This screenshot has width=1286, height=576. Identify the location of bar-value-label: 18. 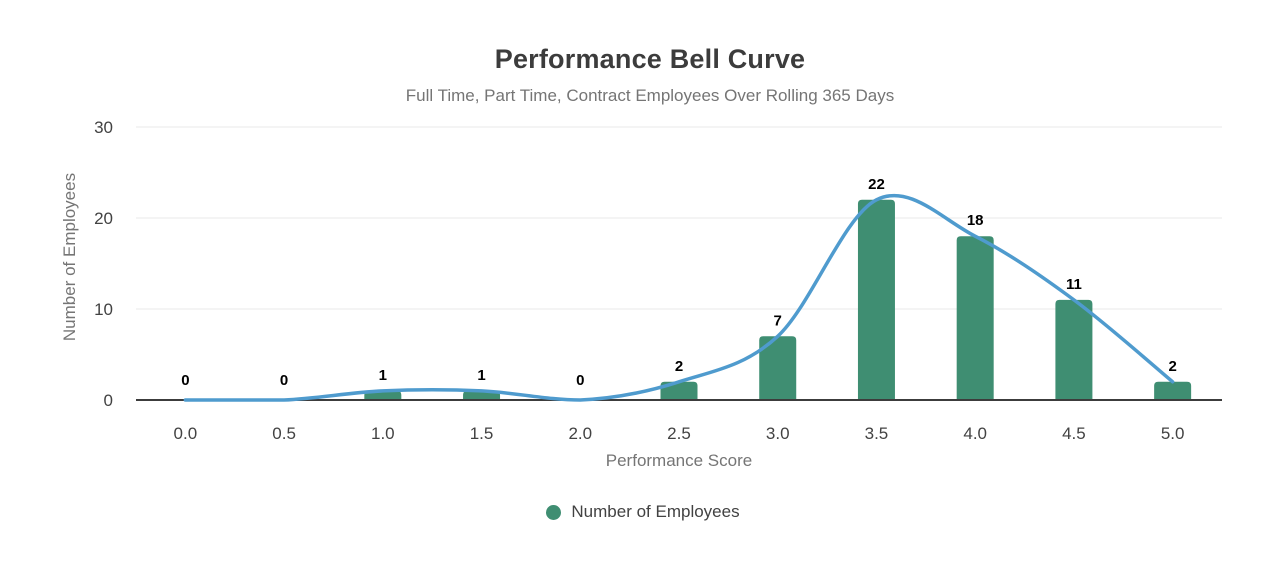
(975, 220).